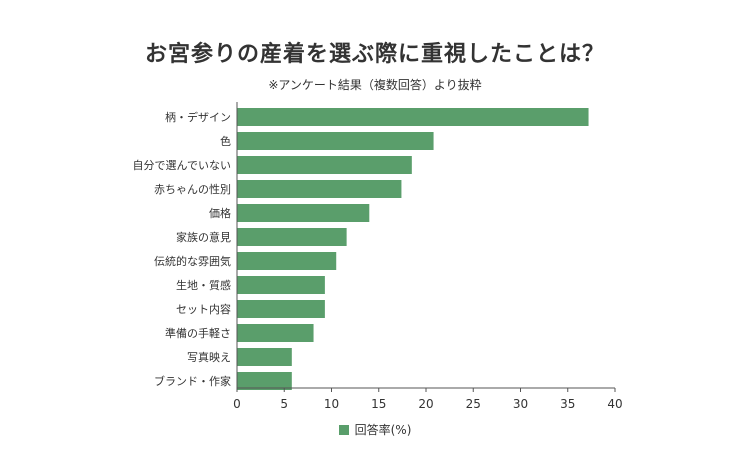  What do you see at coordinates (473, 404) in the screenshot?
I see `x-tick-label: 25` at bounding box center [473, 404].